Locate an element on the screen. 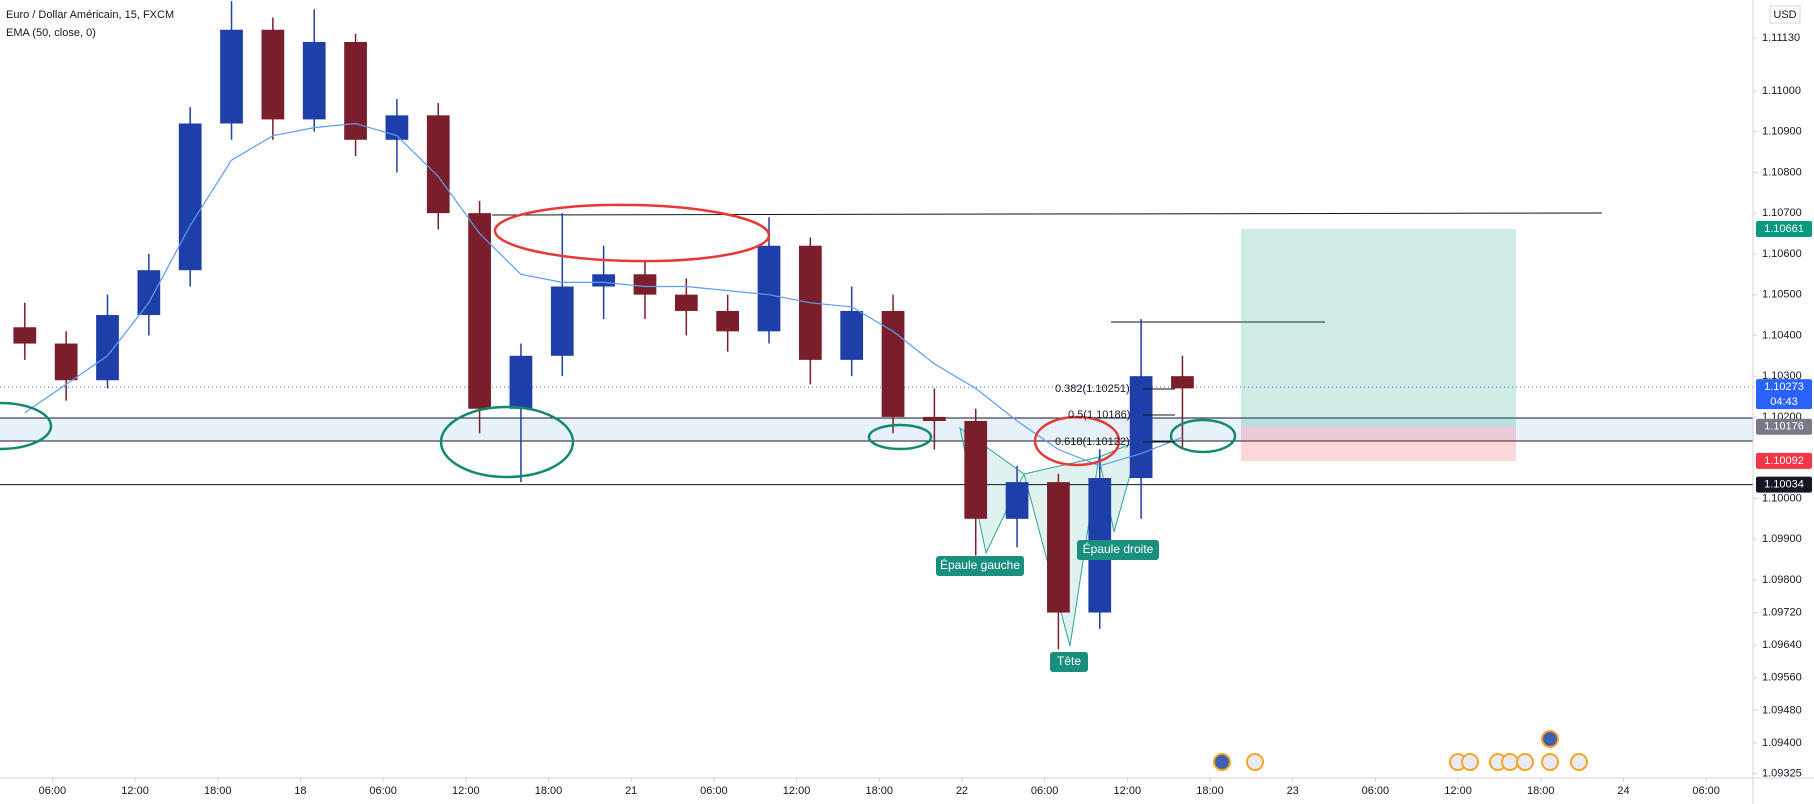 Image resolution: width=1814 pixels, height=804 pixels. y-tick-label: 1.10000 is located at coordinates (1782, 498).